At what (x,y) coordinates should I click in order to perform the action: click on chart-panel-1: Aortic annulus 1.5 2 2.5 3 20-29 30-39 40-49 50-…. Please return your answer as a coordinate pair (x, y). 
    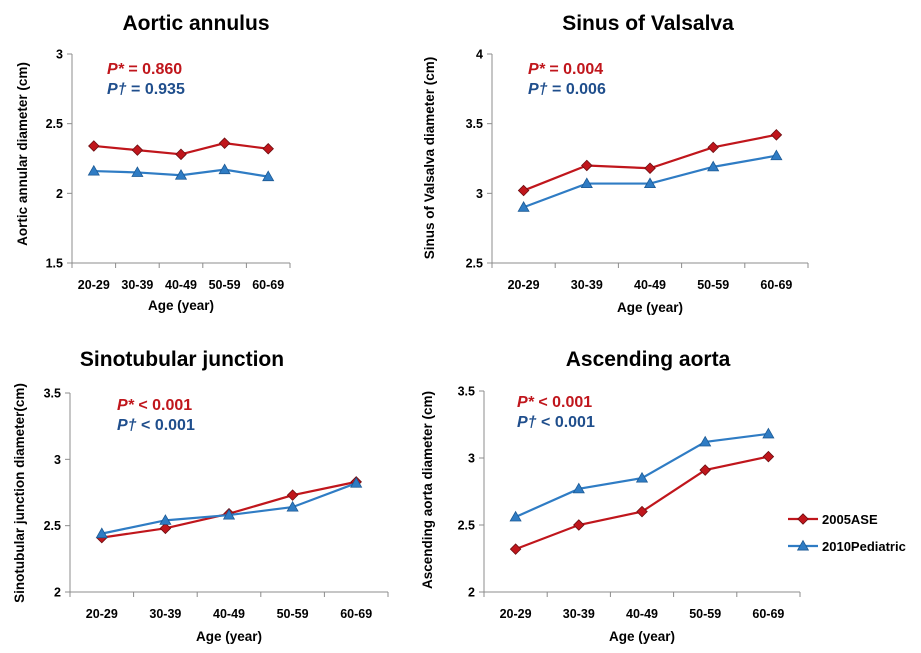
    Looking at the image, I should click on (153, 162).